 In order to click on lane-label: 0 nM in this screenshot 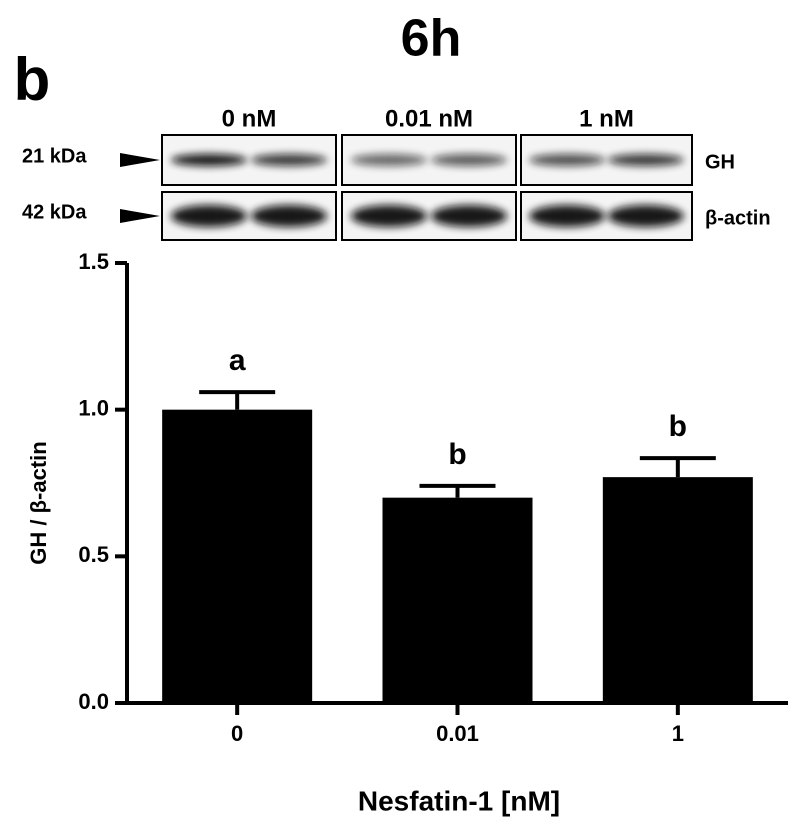, I will do `click(249, 118)`.